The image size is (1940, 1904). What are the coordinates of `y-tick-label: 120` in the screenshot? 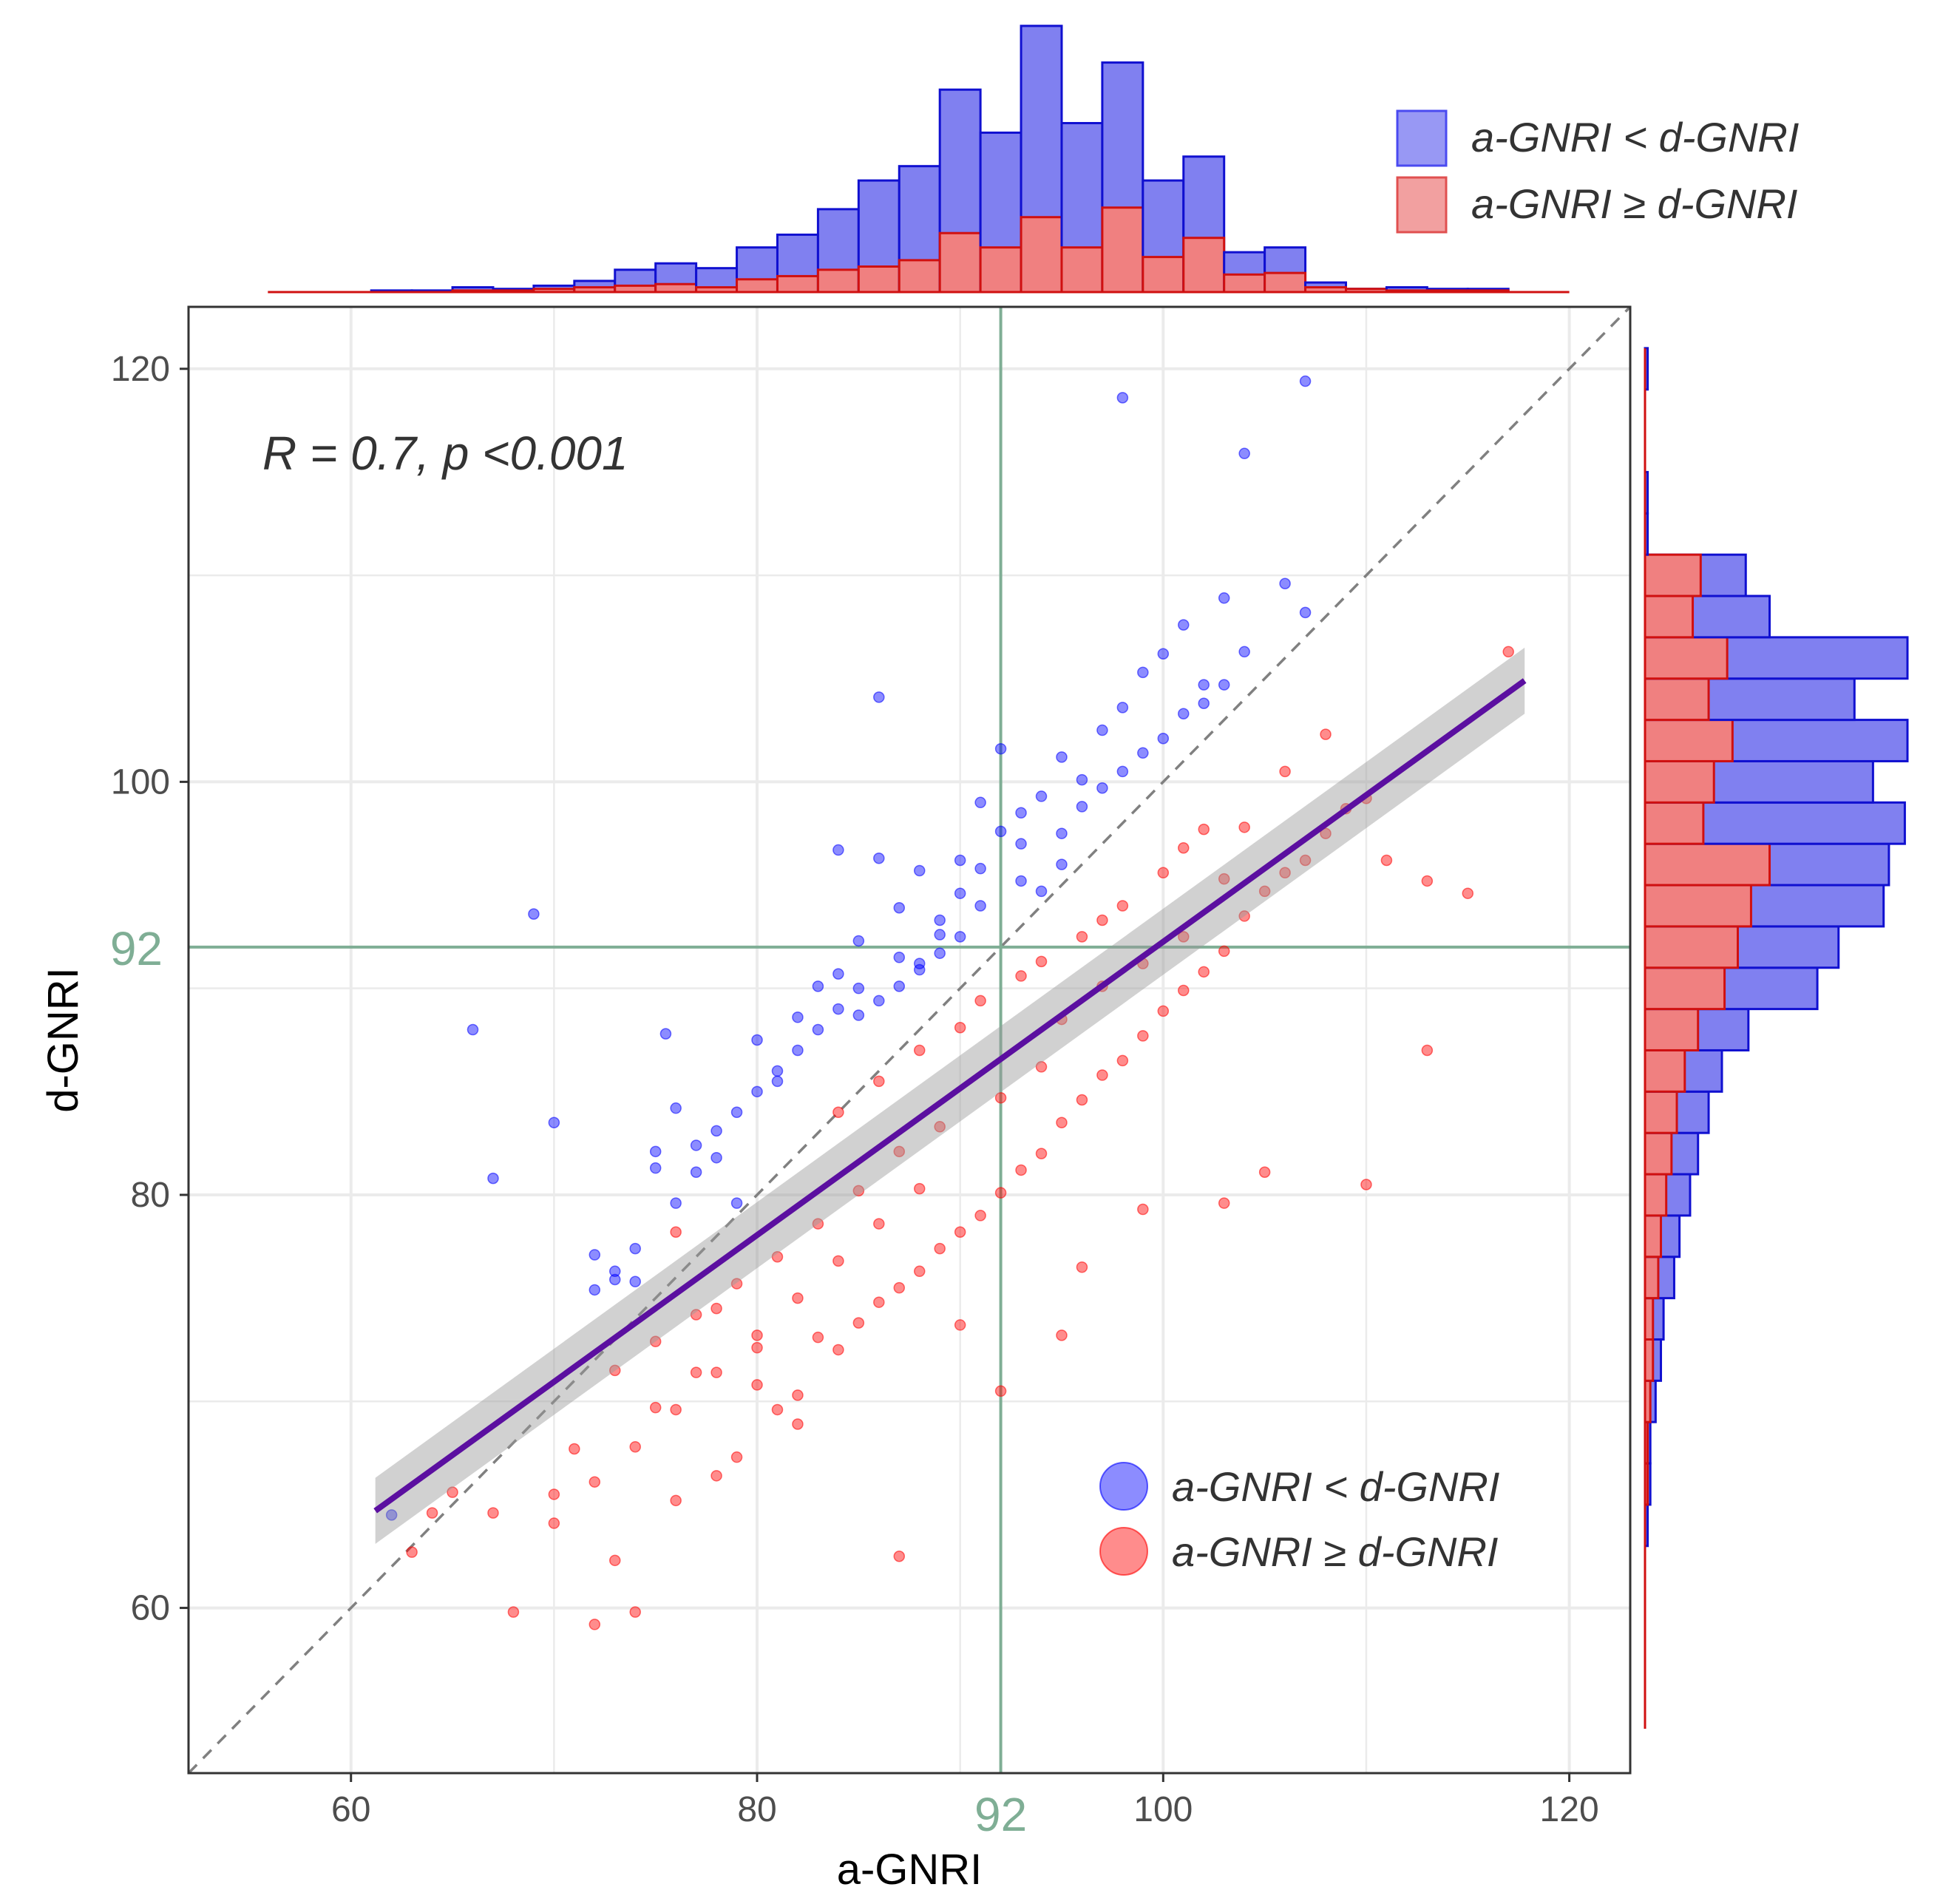 It's located at (140, 369).